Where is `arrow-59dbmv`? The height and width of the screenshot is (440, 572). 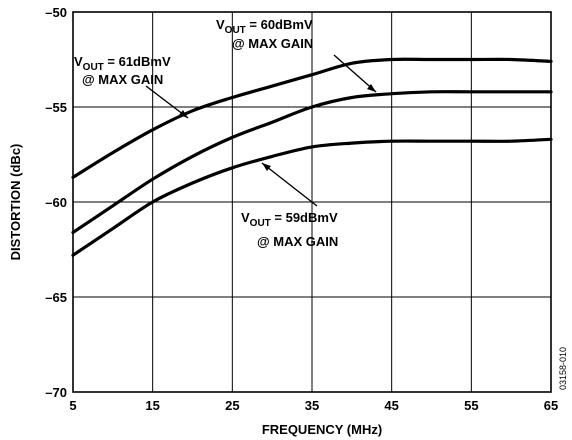 arrow-59dbmv is located at coordinates (289, 184).